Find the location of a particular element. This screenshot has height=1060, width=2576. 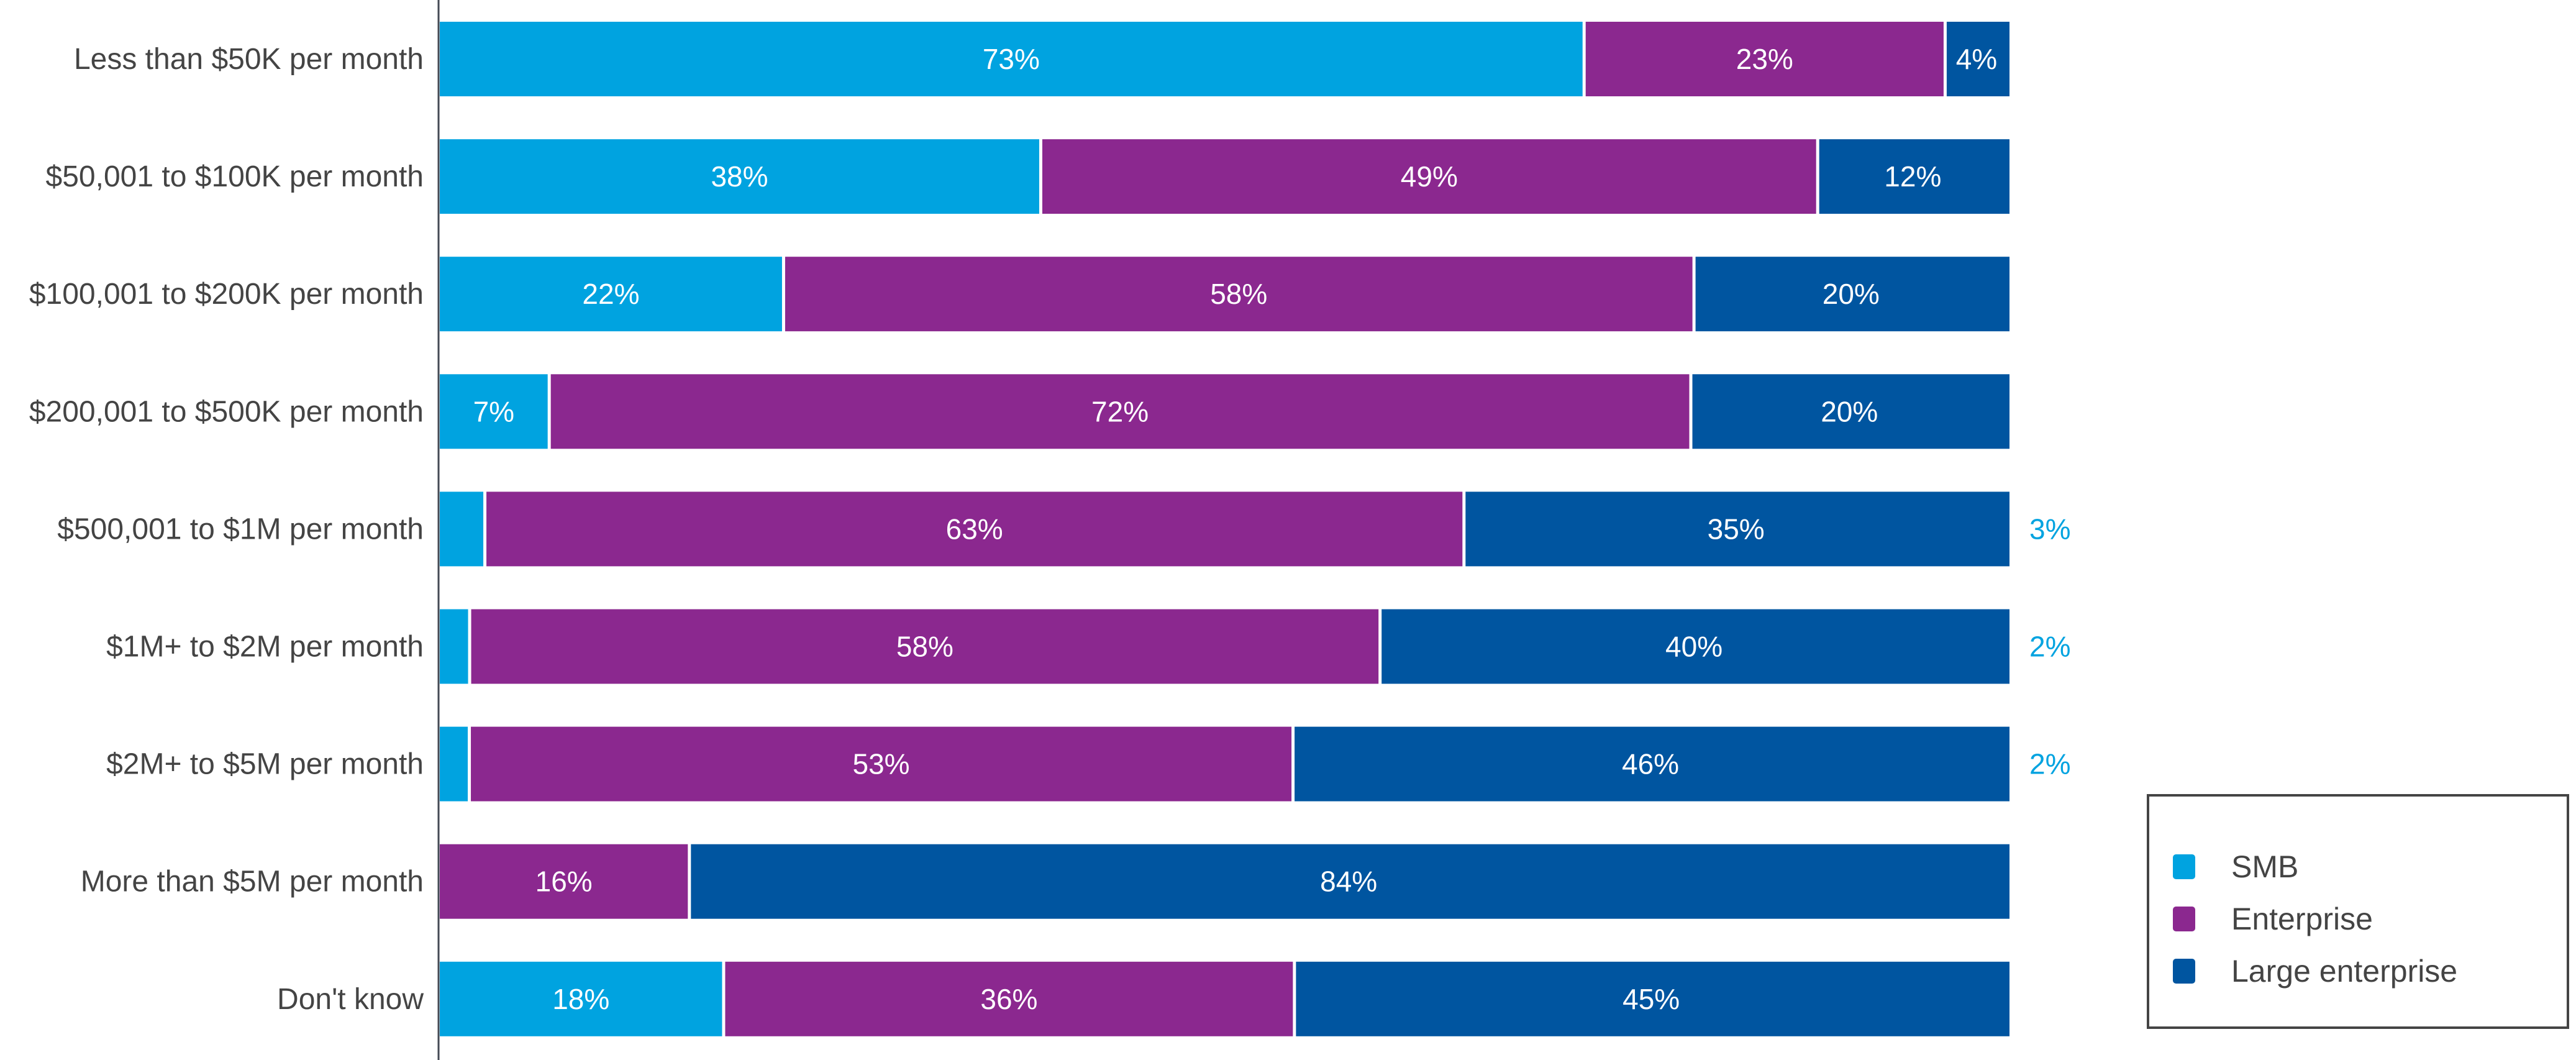

legend-item-large-enterprise: Large enterprise is located at coordinates (2315, 971).